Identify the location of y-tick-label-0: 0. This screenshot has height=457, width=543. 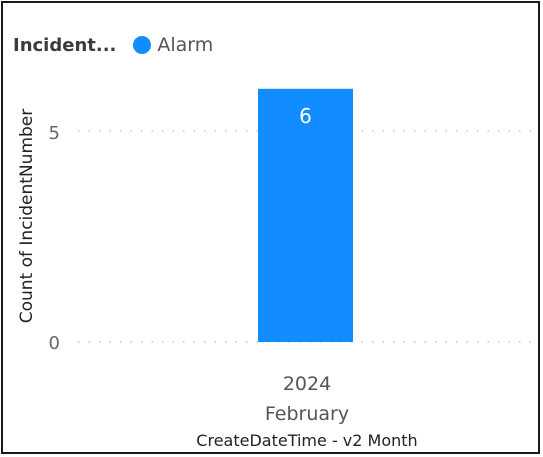
(54, 343).